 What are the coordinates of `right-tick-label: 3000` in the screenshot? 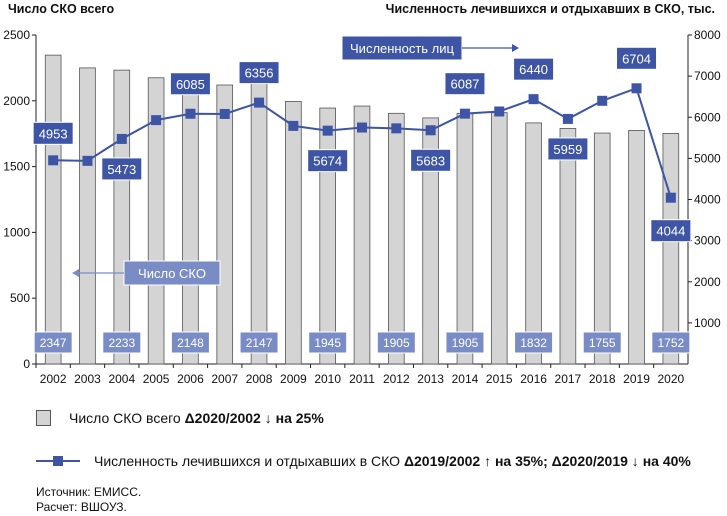 It's located at (707, 241).